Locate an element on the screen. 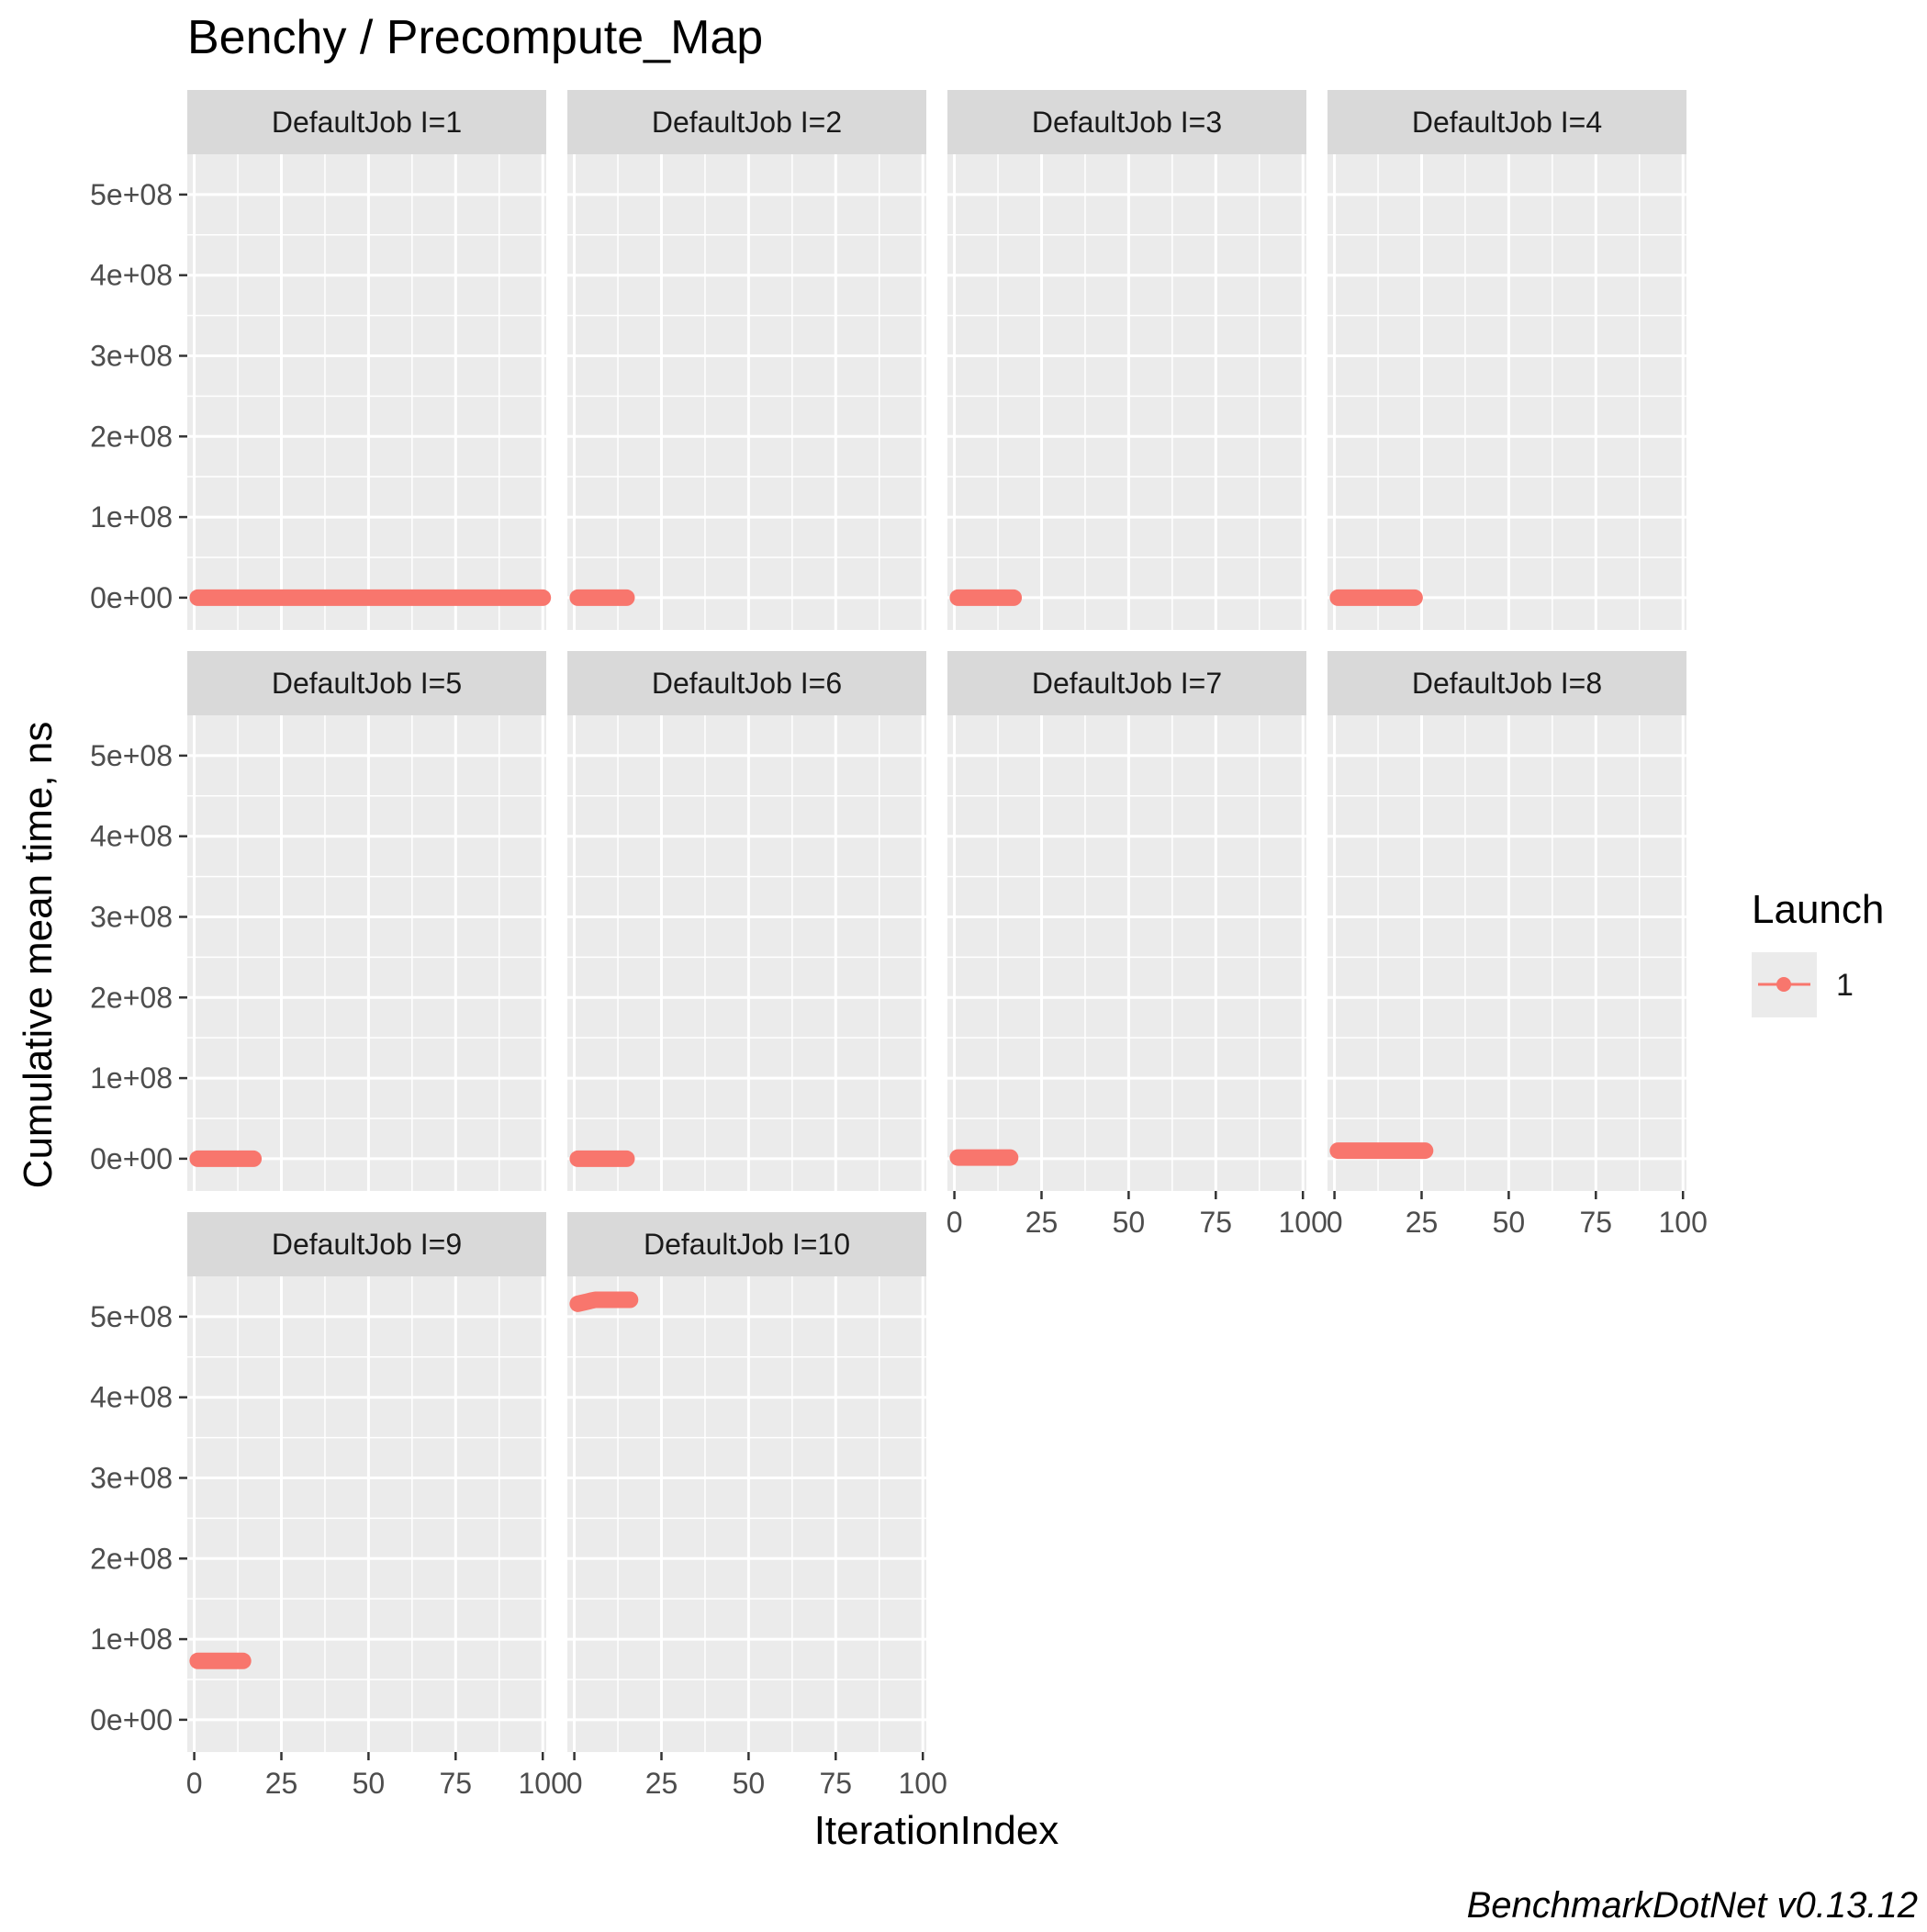  facet-panel: DefaultJob I=10 0 25 50 75 100 is located at coordinates (757, 1506).